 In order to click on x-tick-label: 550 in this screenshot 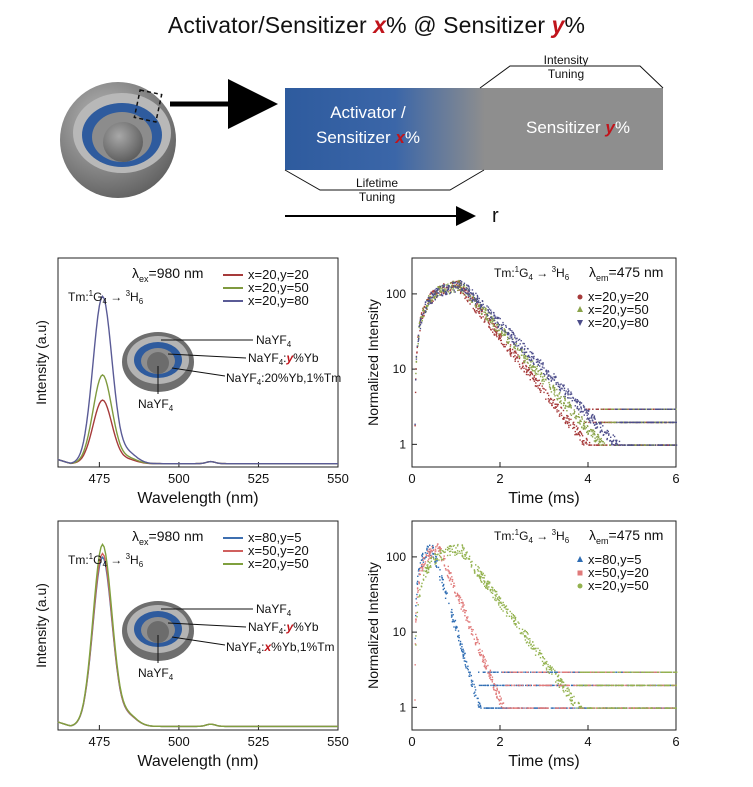, I will do `click(338, 478)`.